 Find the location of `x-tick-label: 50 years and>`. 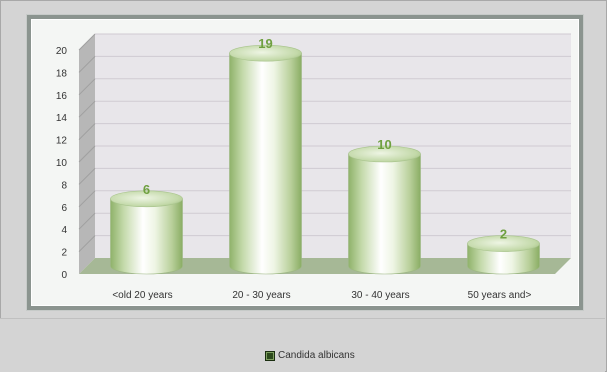

x-tick-label: 50 years and> is located at coordinates (500, 295).